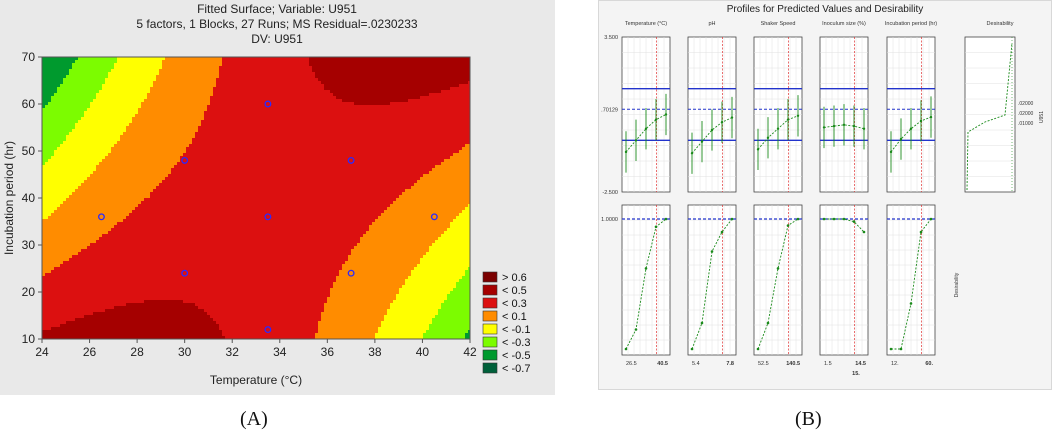  I want to click on y-tick-label: 10, so click(29, 339).